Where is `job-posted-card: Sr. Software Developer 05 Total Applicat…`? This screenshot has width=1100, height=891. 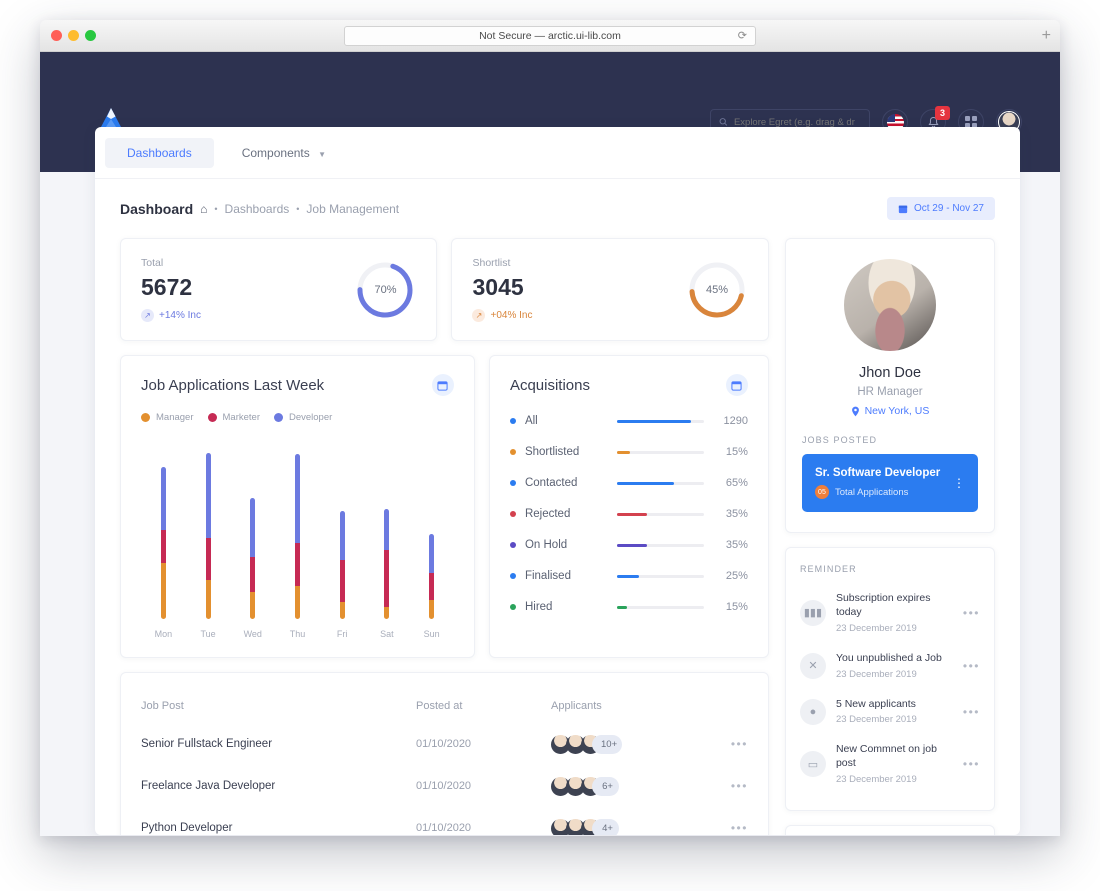
job-posted-card: Sr. Software Developer 05 Total Applicat… is located at coordinates (889, 483).